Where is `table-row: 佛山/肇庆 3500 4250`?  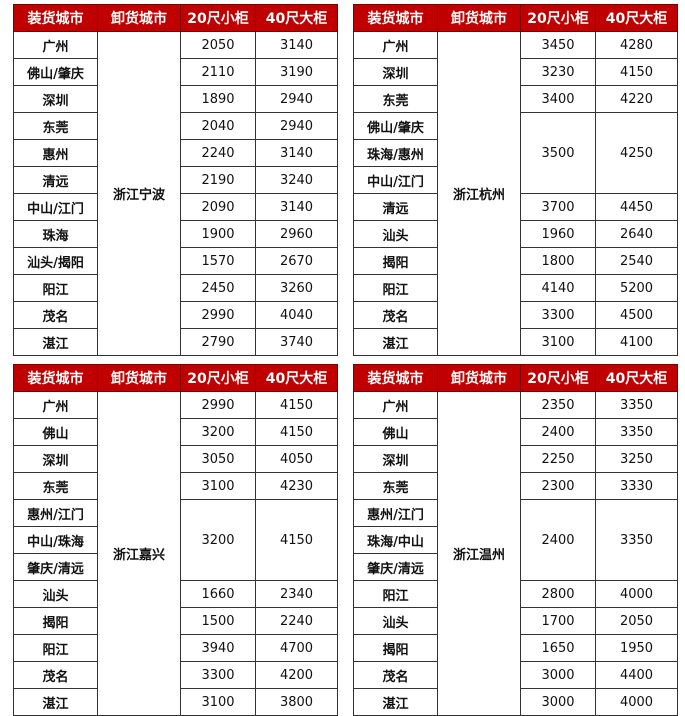
table-row: 佛山/肇庆 3500 4250 is located at coordinates (515, 153).